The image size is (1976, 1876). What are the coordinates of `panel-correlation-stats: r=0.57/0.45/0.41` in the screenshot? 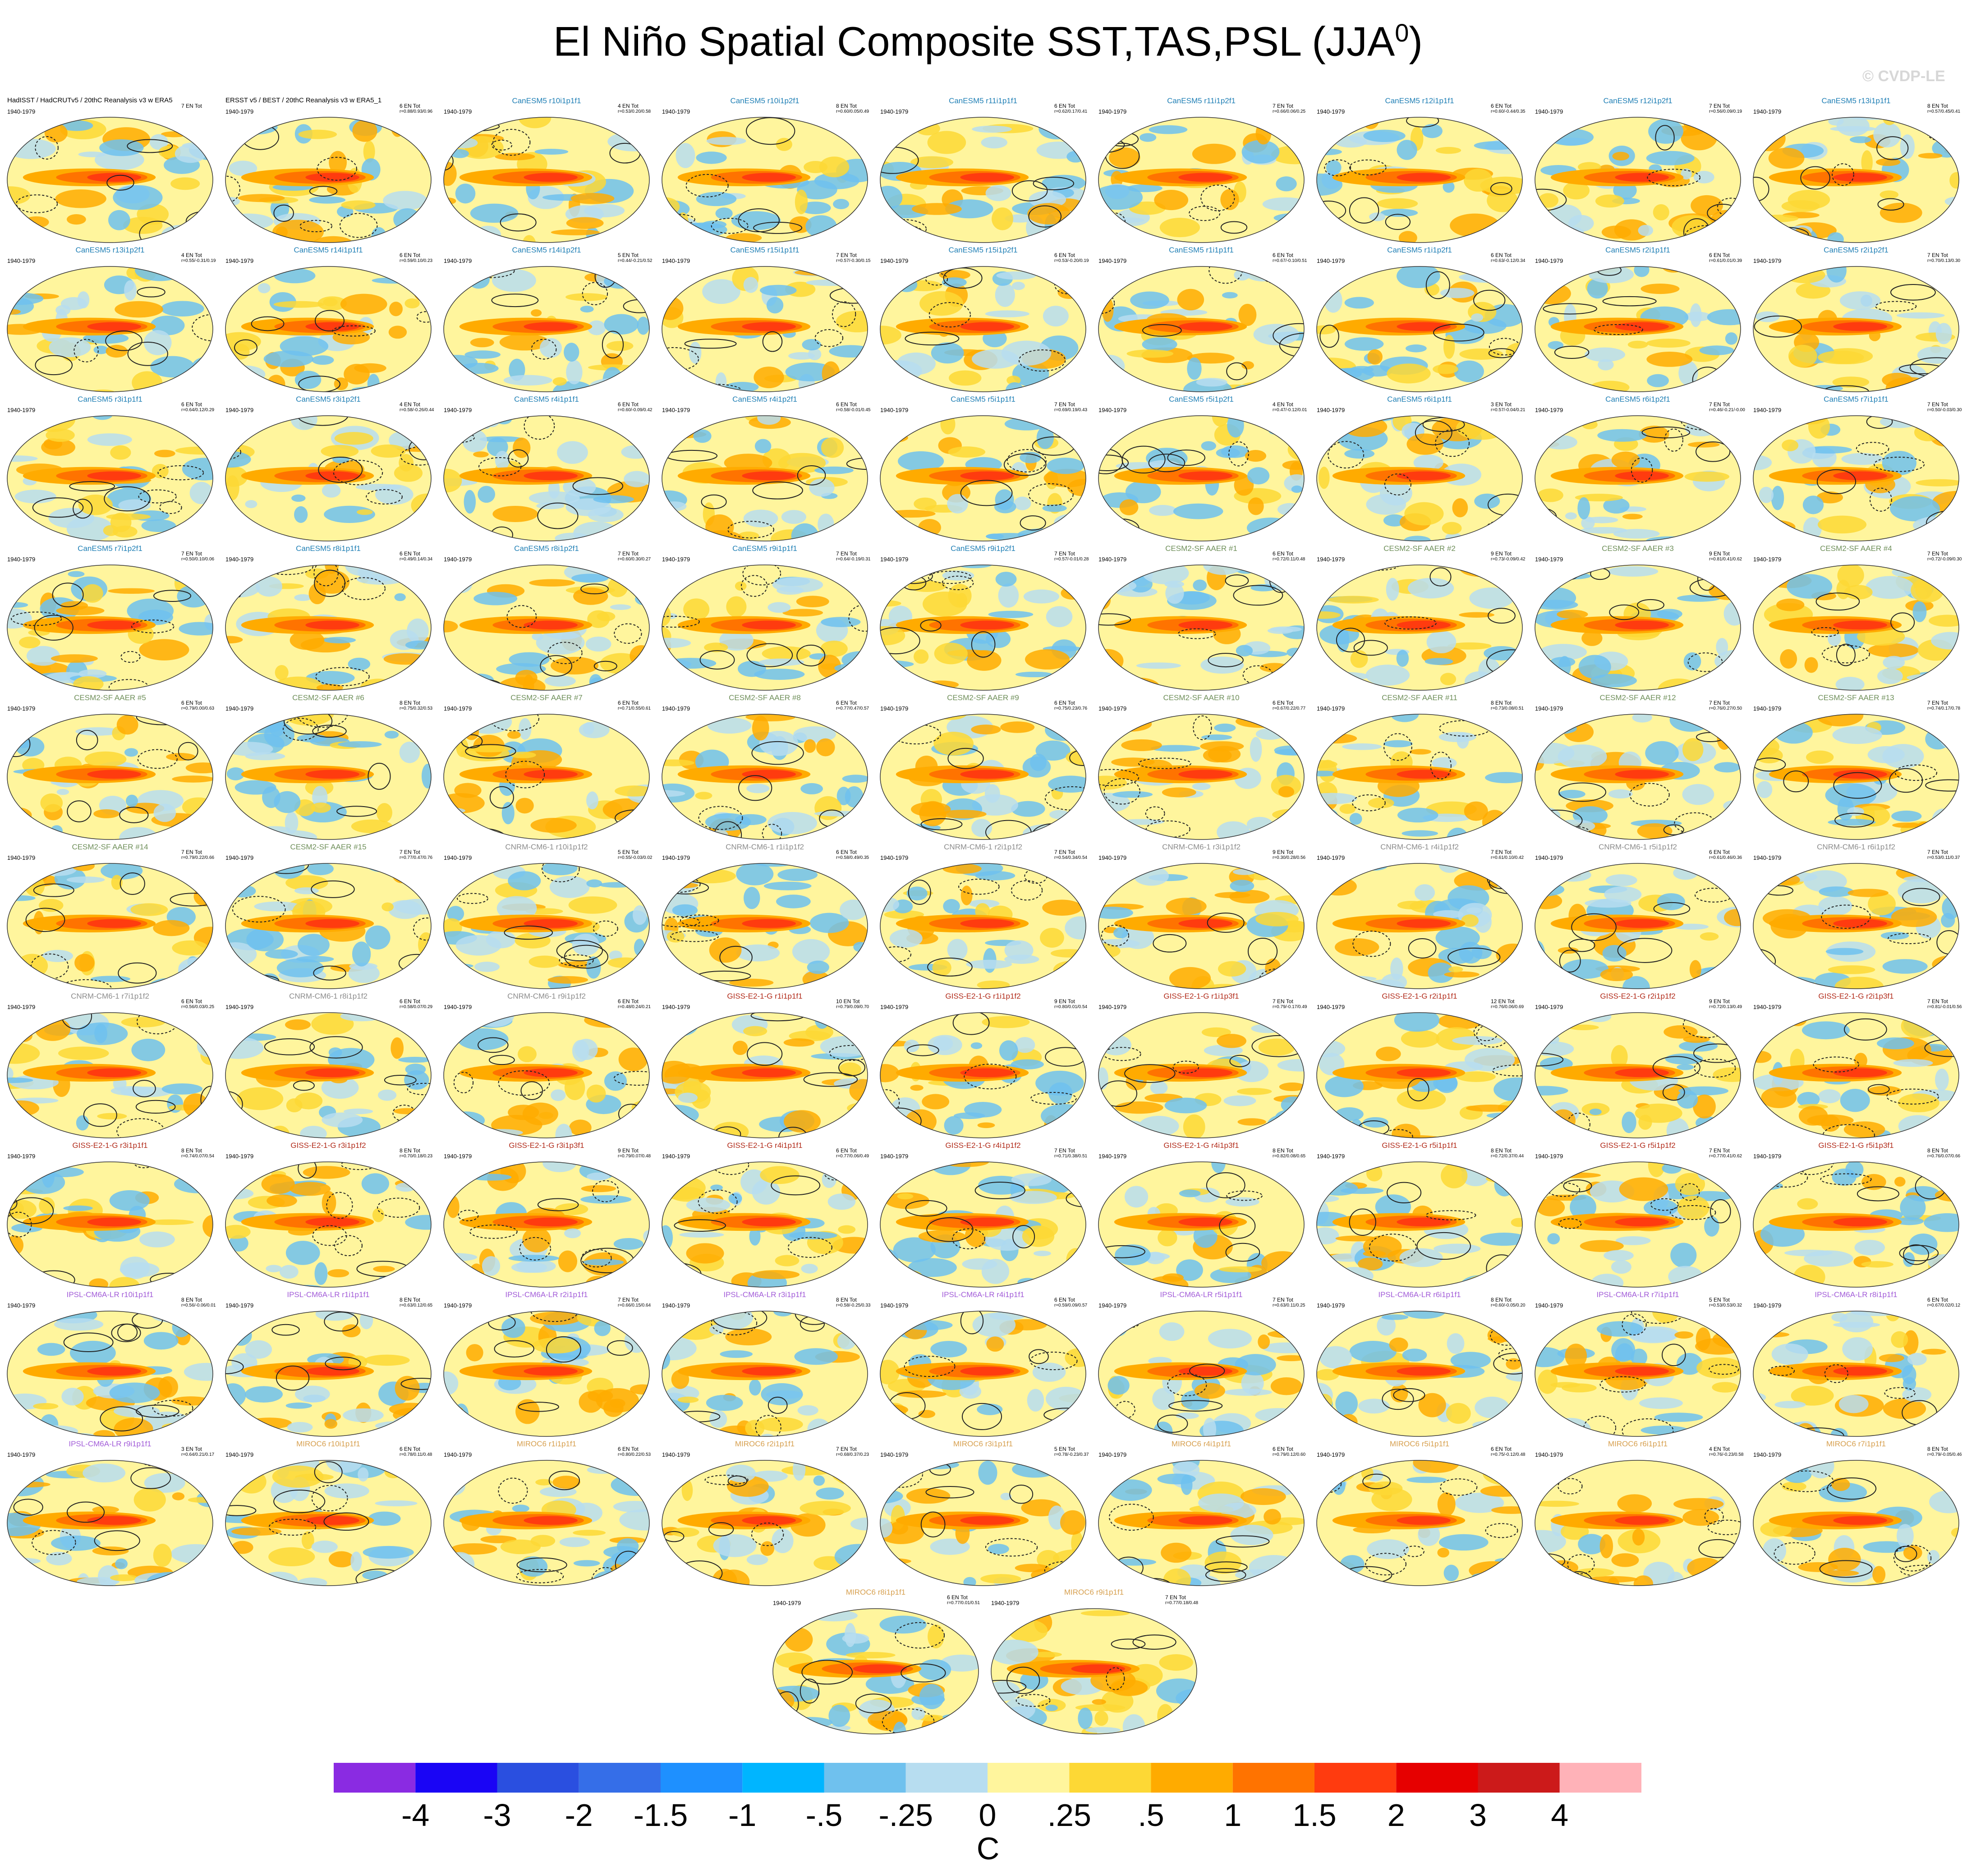 It's located at (1944, 111).